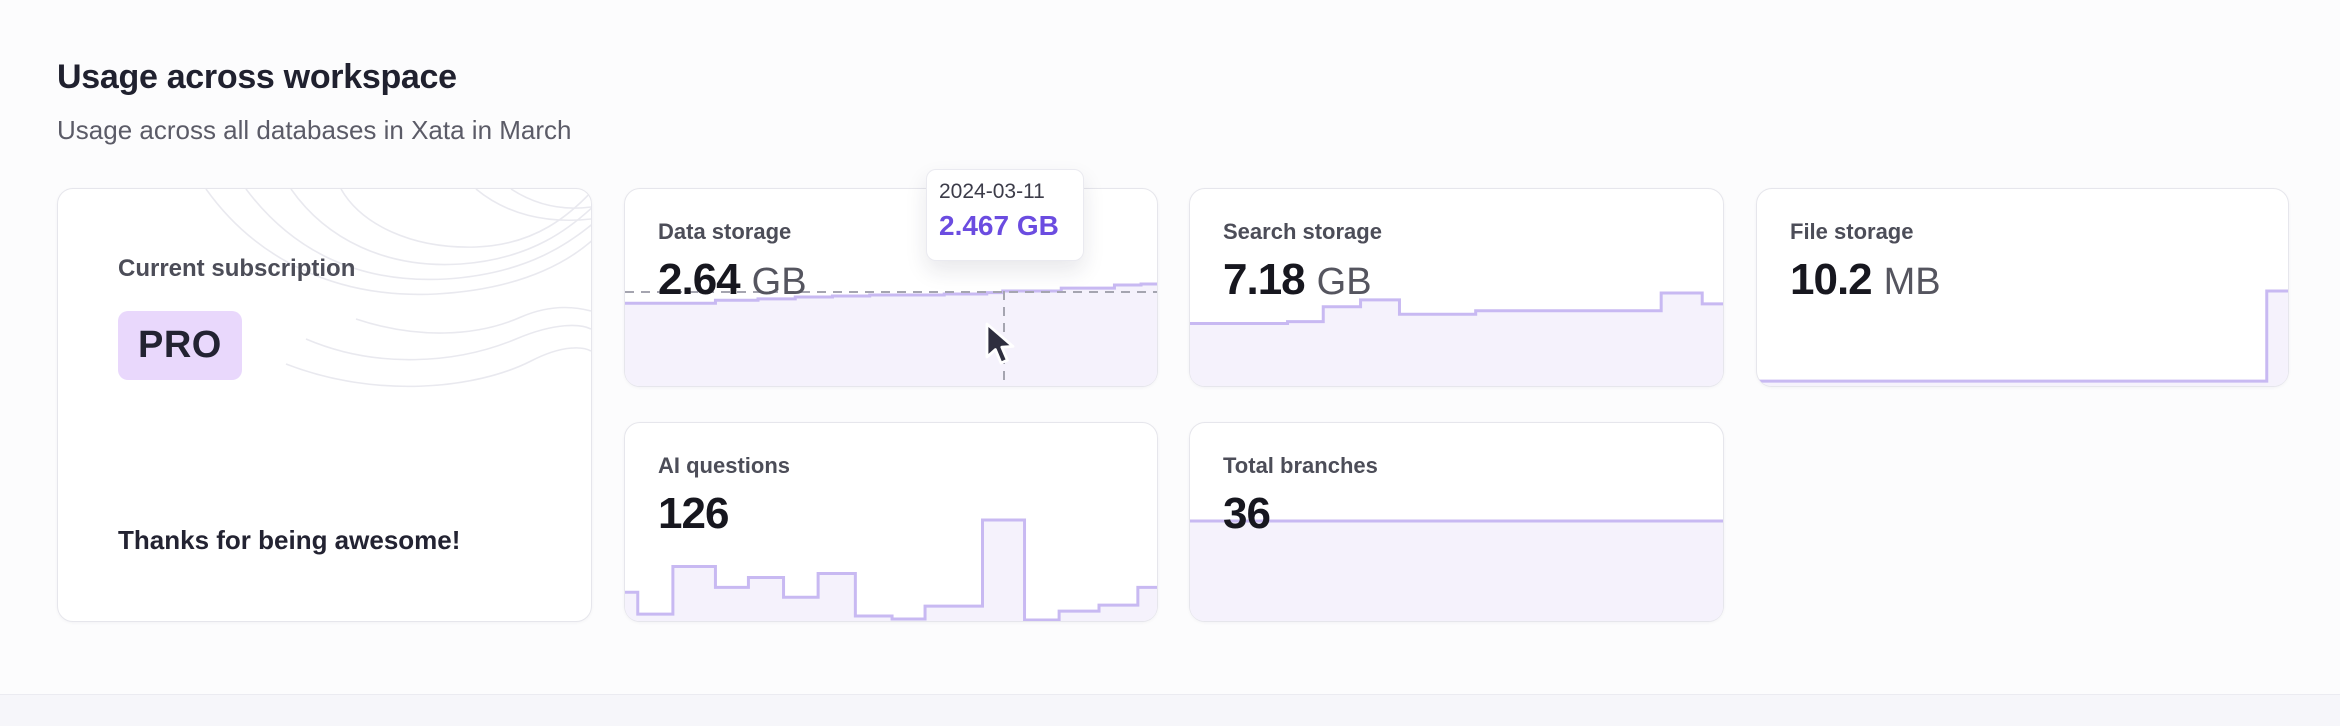 This screenshot has width=2340, height=726. What do you see at coordinates (1852, 231) in the screenshot?
I see `stat-label: File storage` at bounding box center [1852, 231].